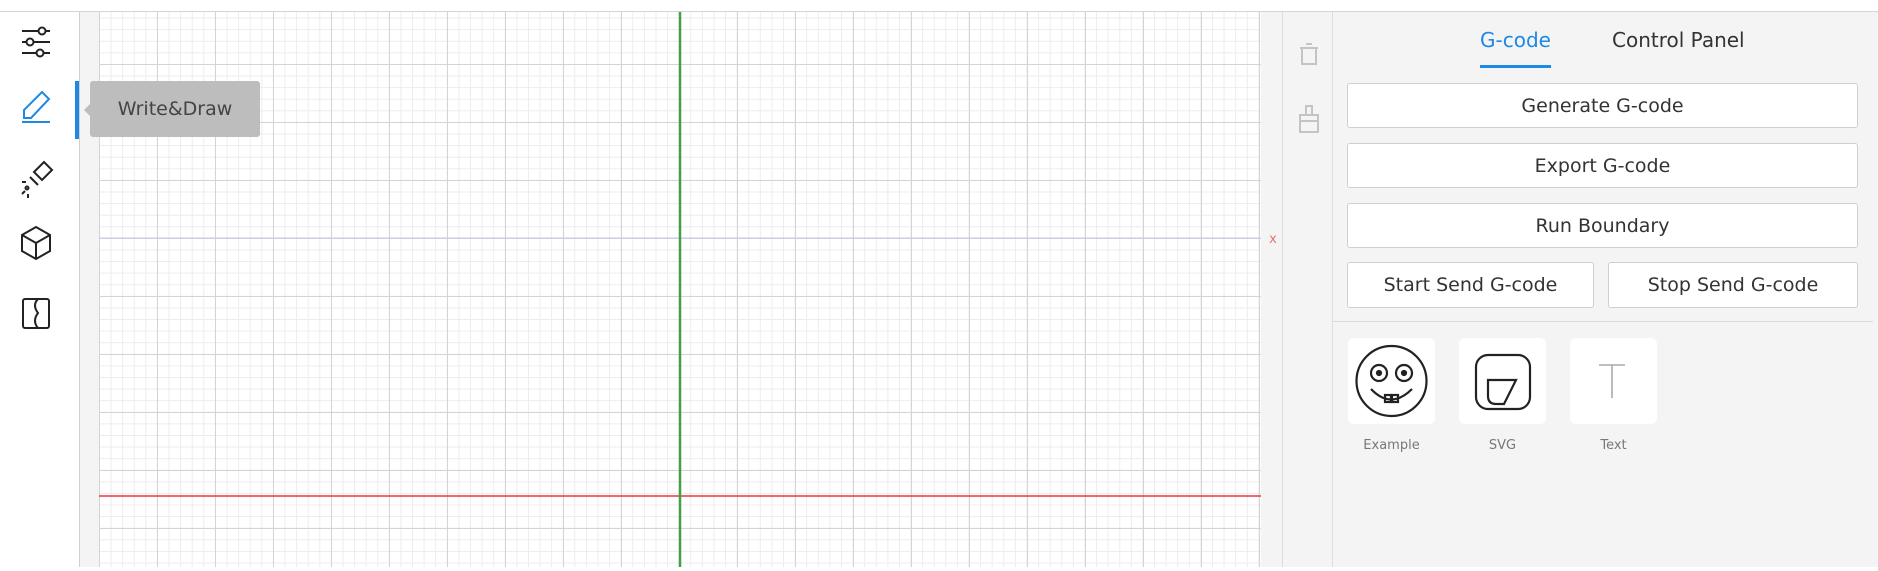  What do you see at coordinates (1602, 105) in the screenshot?
I see `button: Generate G-code` at bounding box center [1602, 105].